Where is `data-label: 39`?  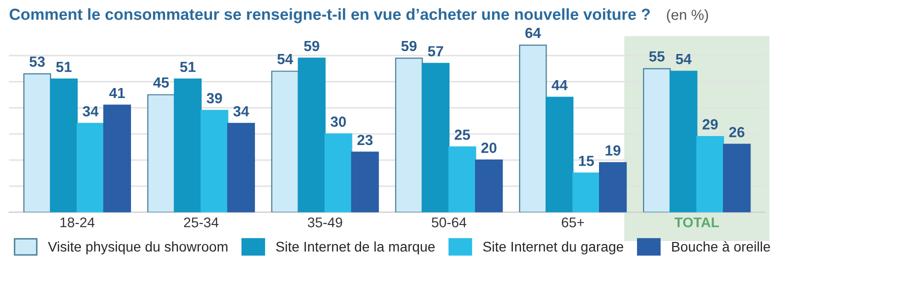
data-label: 39 is located at coordinates (214, 98).